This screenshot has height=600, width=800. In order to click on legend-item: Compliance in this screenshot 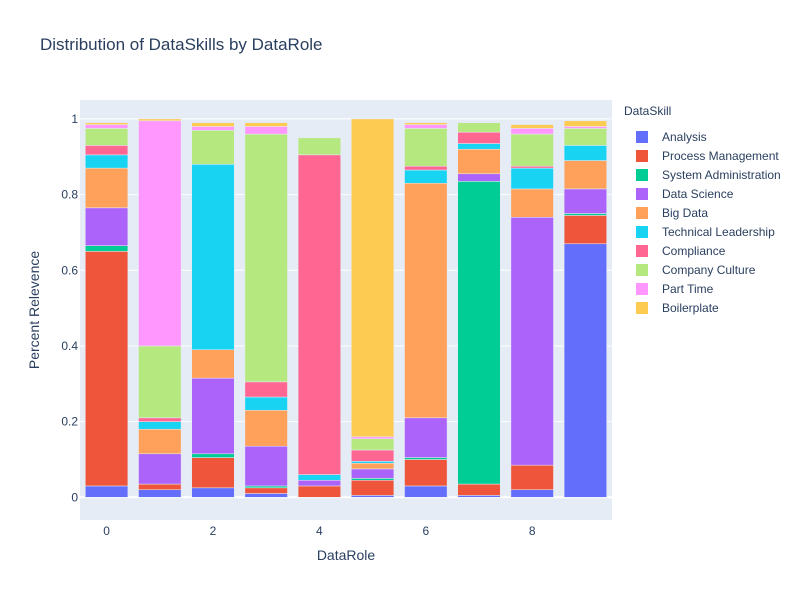, I will do `click(702, 250)`.